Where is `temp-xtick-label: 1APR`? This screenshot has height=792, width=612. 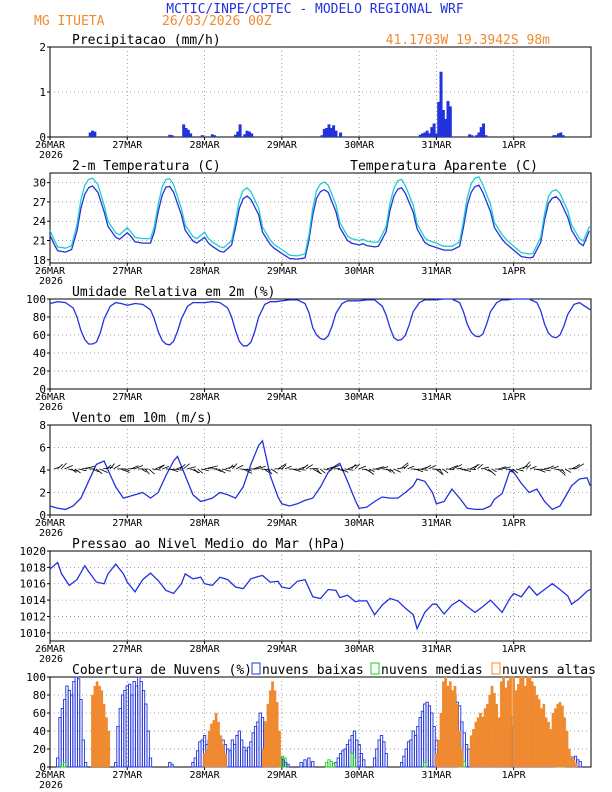
temp-xtick-label: 1APR is located at coordinates (514, 271).